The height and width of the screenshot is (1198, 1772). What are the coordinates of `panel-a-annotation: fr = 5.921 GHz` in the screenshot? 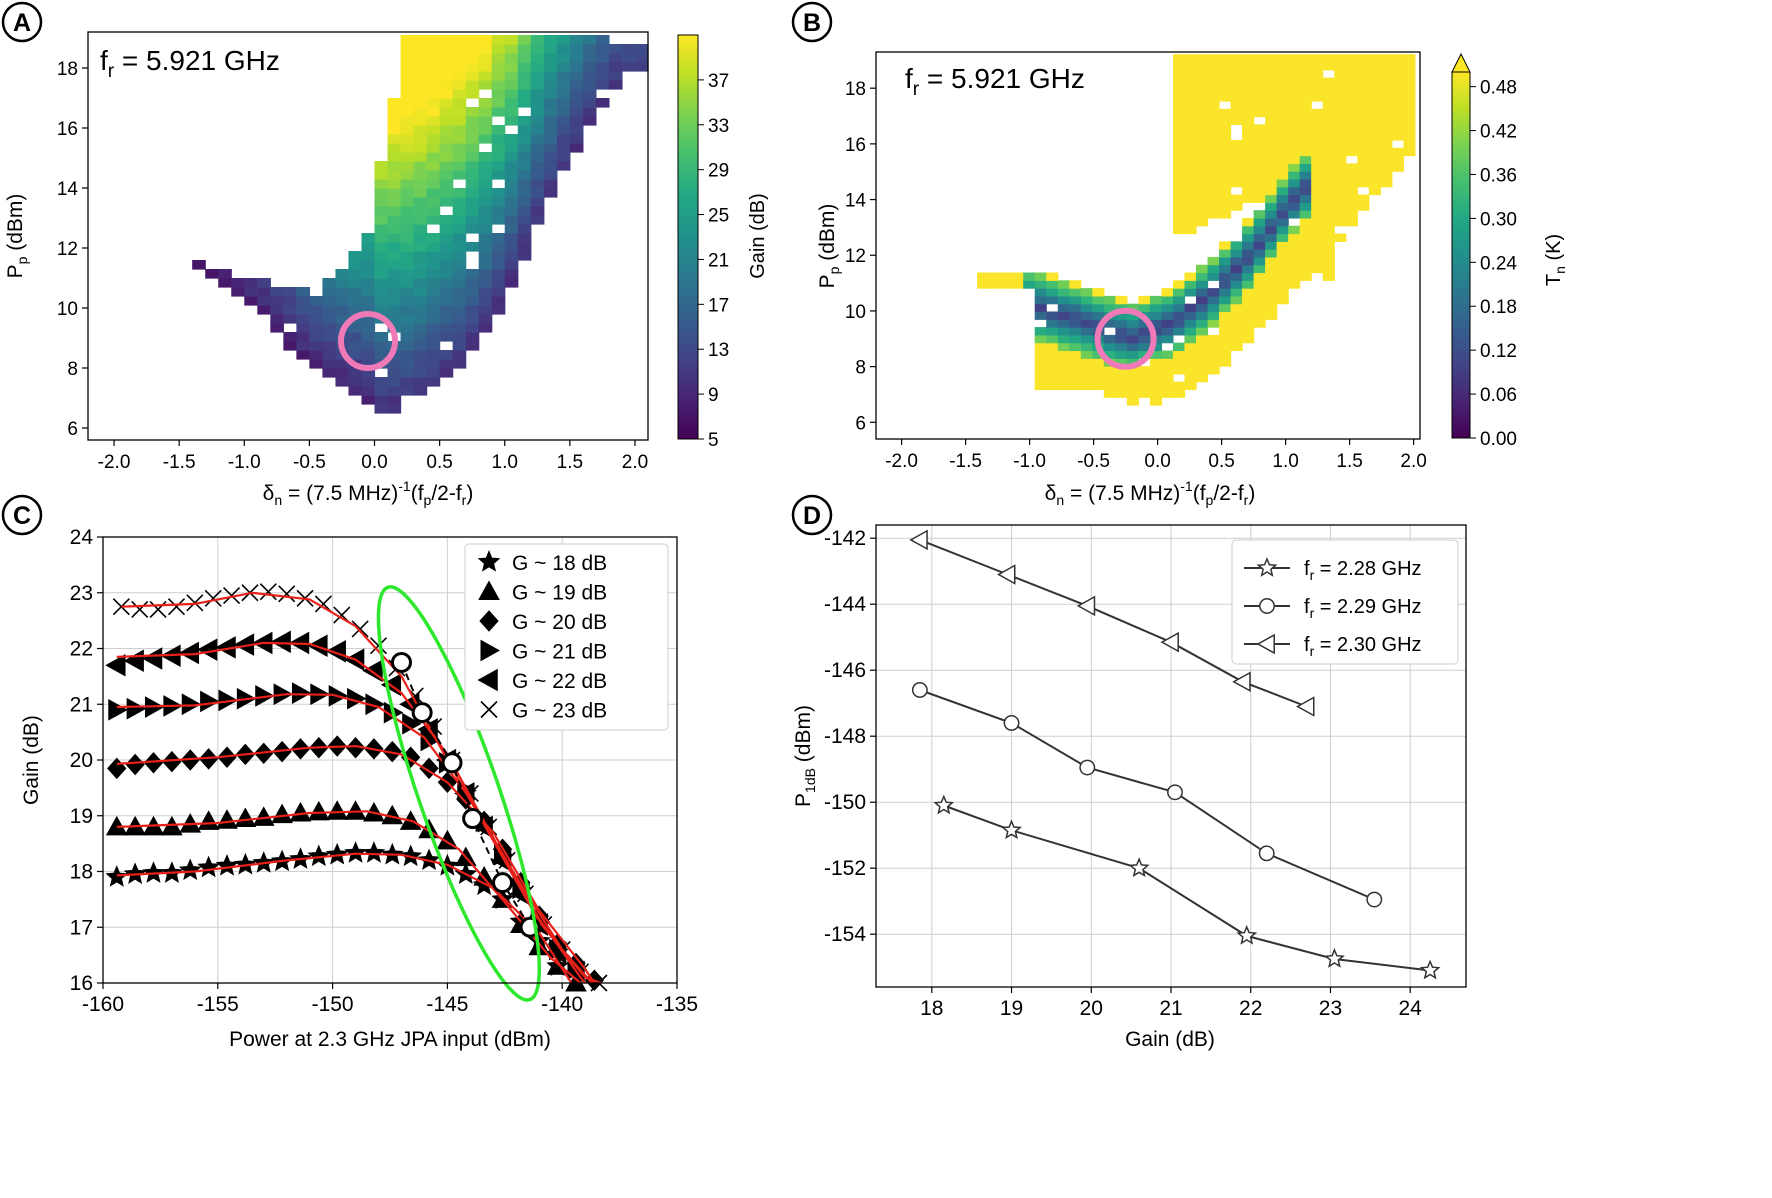 It's located at (190, 63).